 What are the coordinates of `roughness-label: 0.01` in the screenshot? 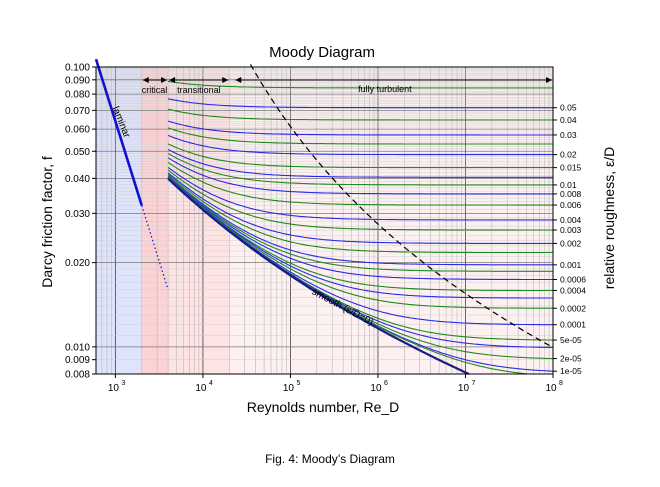 It's located at (568, 185).